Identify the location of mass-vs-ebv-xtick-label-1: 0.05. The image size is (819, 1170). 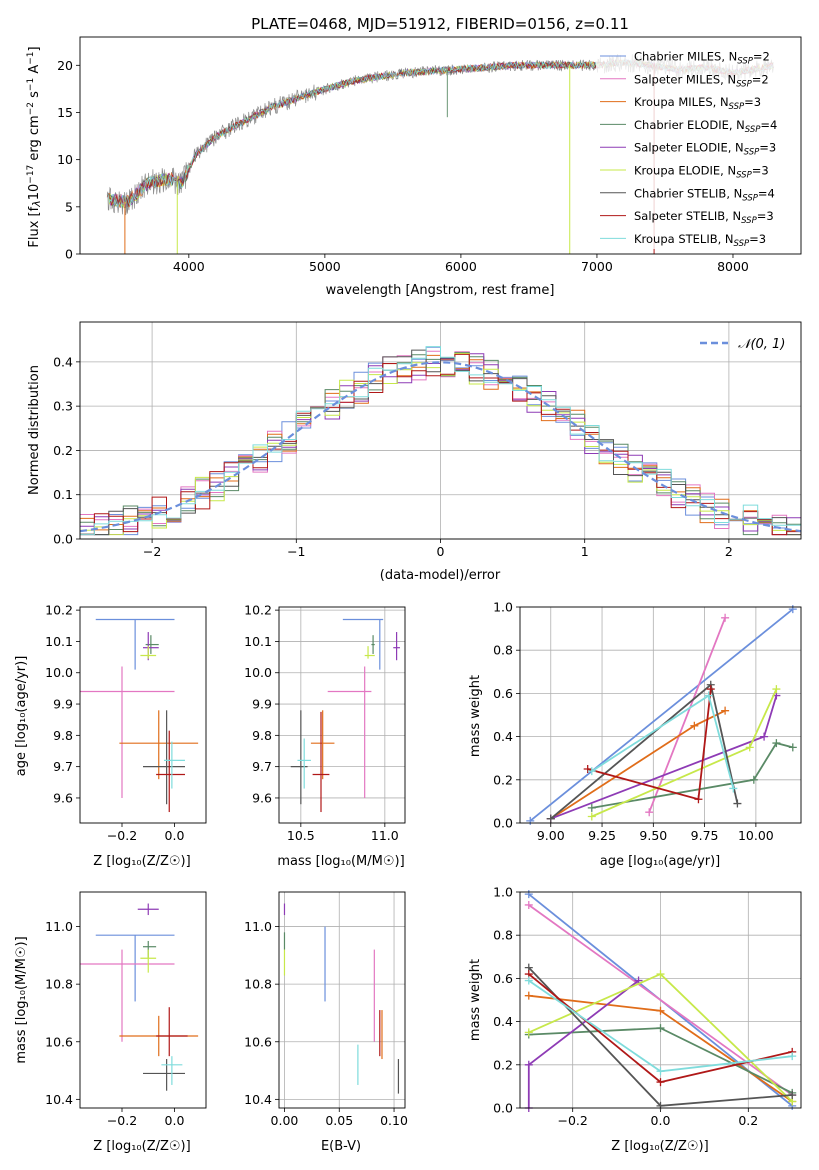
(339, 1120).